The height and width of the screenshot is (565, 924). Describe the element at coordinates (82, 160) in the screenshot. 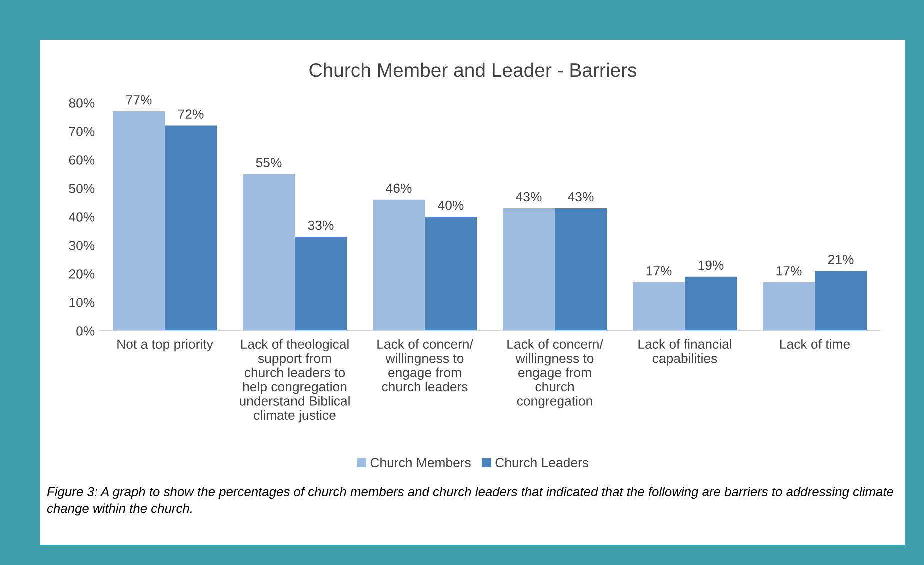

I see `y-tick-label: 60%` at that location.